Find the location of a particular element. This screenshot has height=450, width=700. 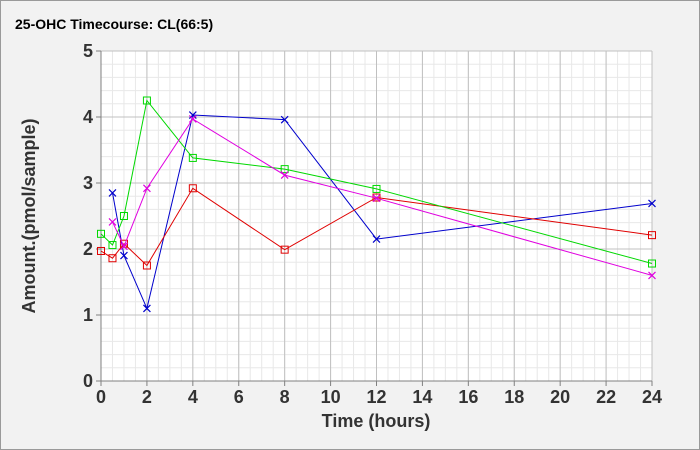

x-tick-label: 6 is located at coordinates (239, 397).